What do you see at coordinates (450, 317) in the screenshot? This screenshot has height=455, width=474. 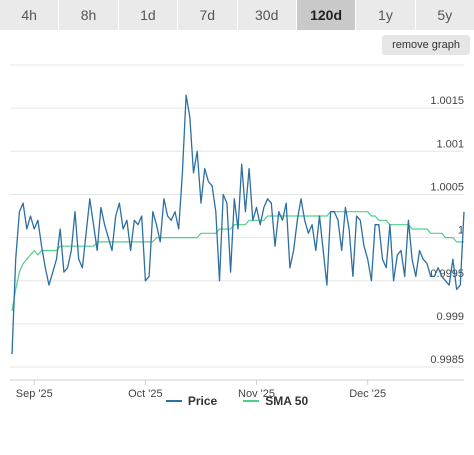 I see `y-tick-label: 0.999` at bounding box center [450, 317].